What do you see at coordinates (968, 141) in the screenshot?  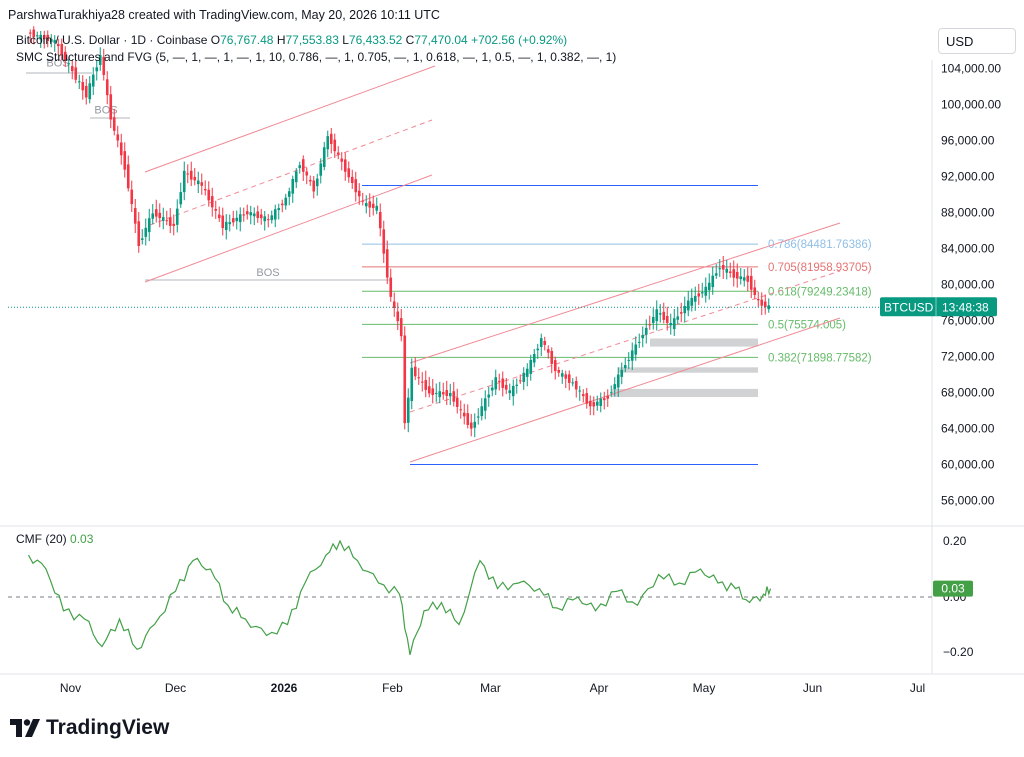 I see `price-axis-tick: 96,000.00` at bounding box center [968, 141].